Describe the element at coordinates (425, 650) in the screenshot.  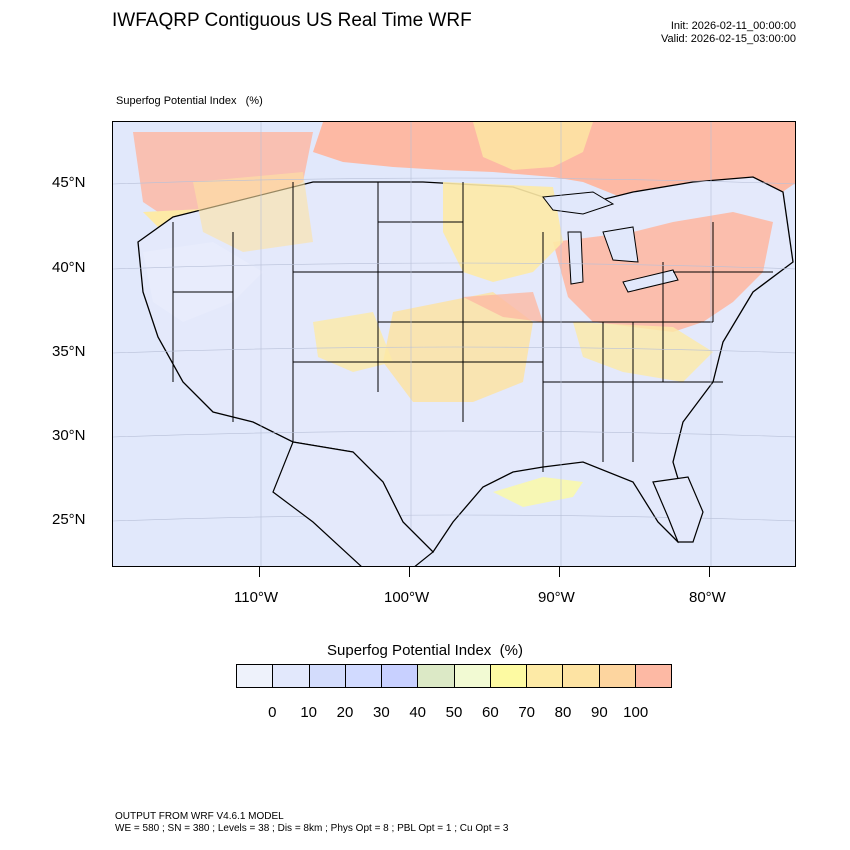
I see `colorbar-title: Superfog Potential Index (%)` at that location.